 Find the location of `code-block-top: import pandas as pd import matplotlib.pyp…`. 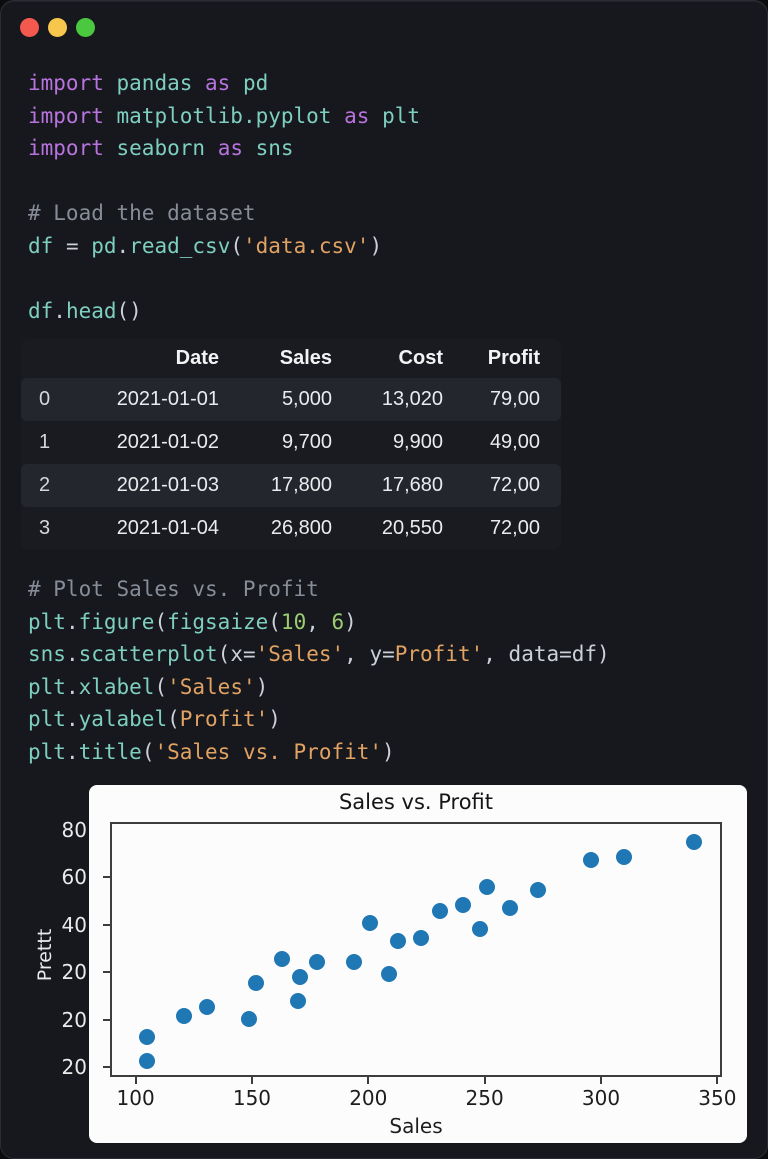

code-block-top: import pandas as pd import matplotlib.pyp… is located at coordinates (224, 197).